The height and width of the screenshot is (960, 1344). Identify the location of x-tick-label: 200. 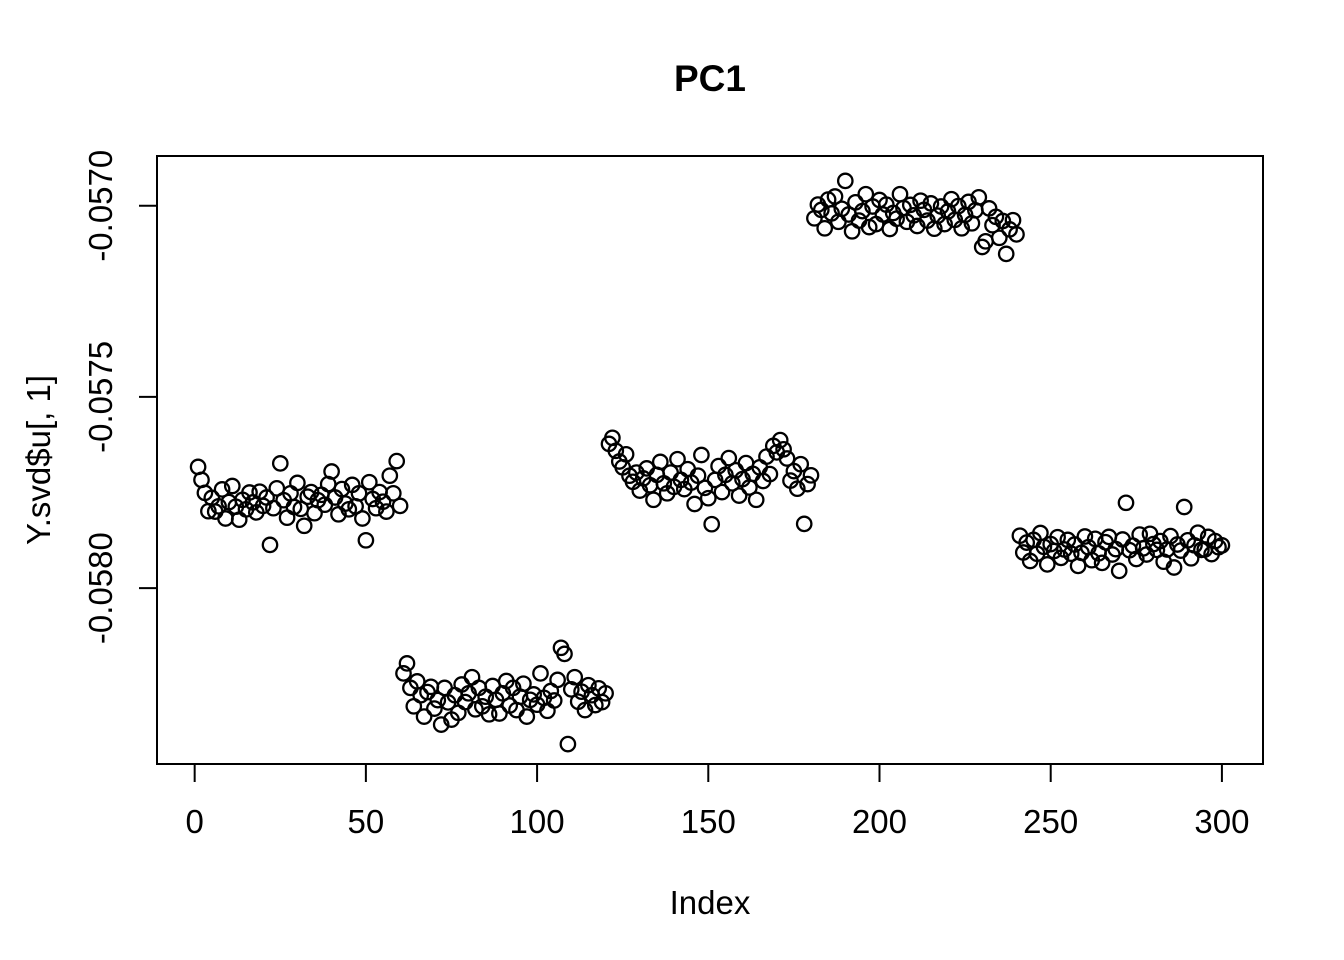
(879, 821).